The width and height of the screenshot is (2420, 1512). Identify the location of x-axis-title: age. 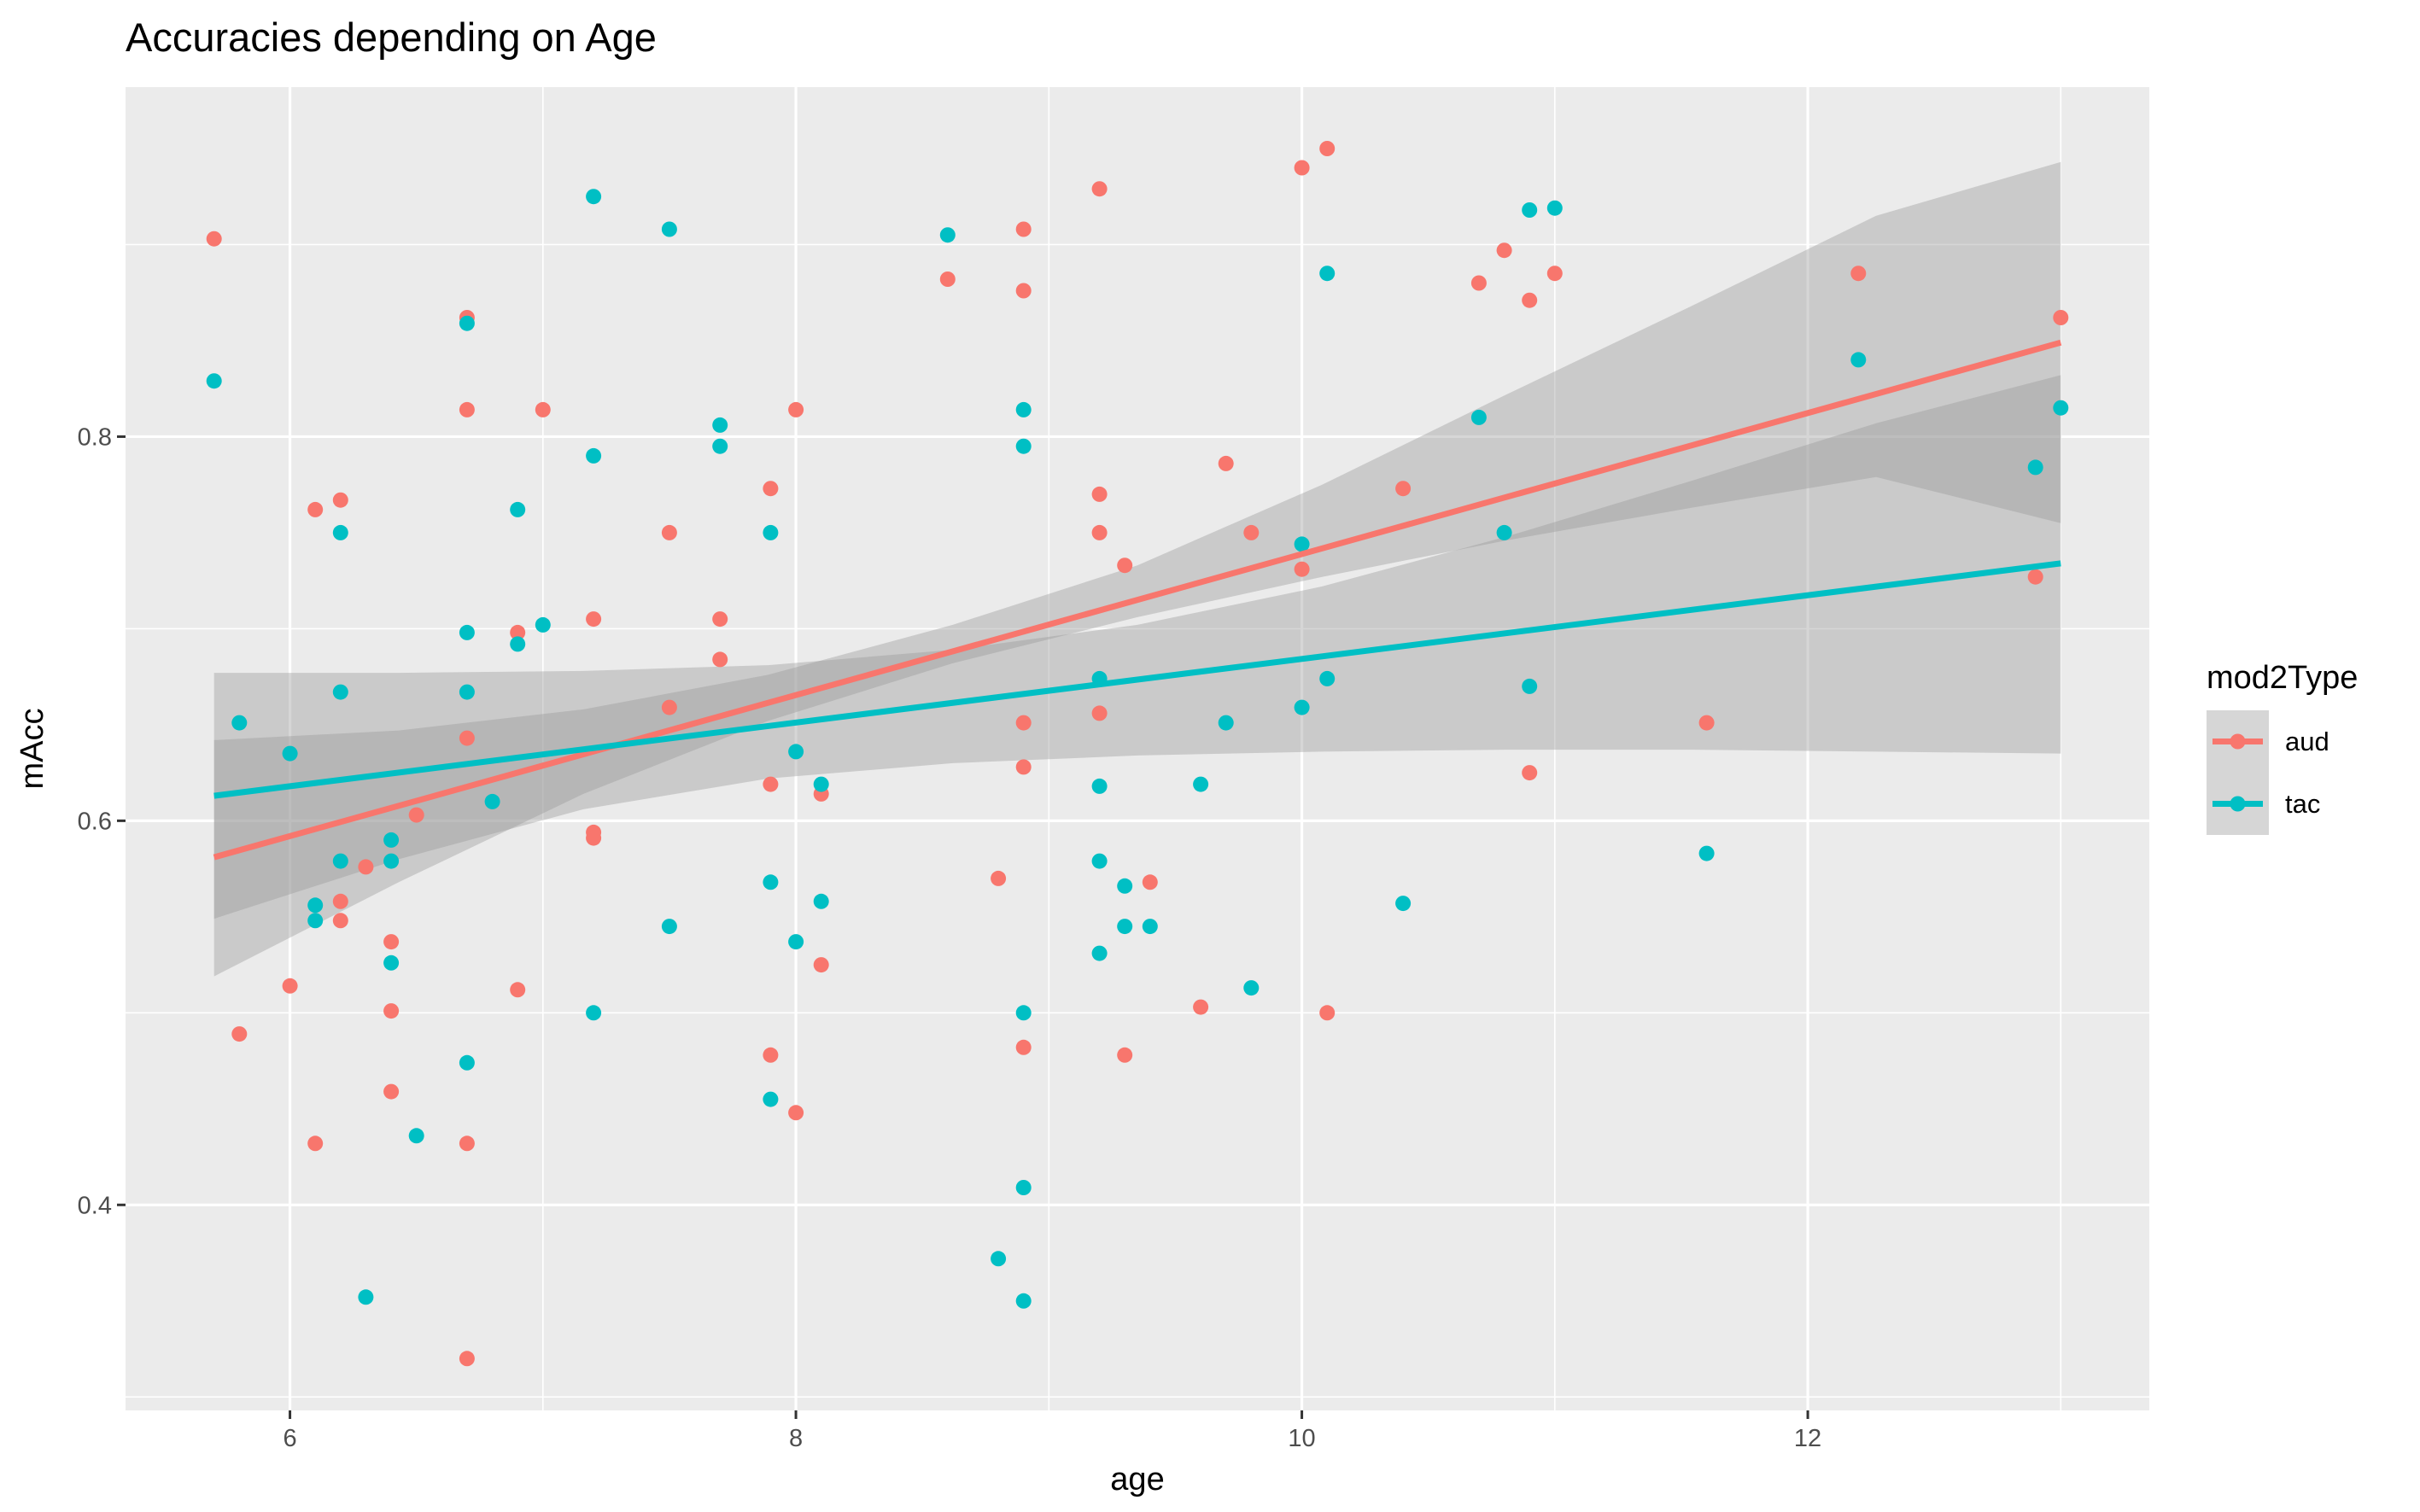
(1137, 1479).